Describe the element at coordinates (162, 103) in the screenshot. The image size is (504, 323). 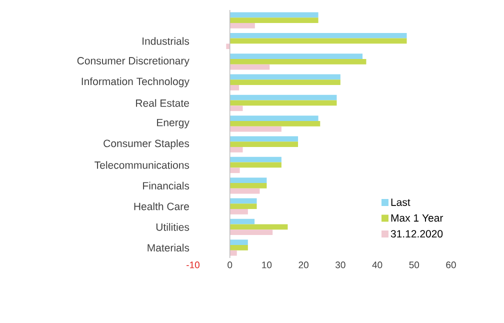
I see `y-tick-label: Real Estate` at that location.